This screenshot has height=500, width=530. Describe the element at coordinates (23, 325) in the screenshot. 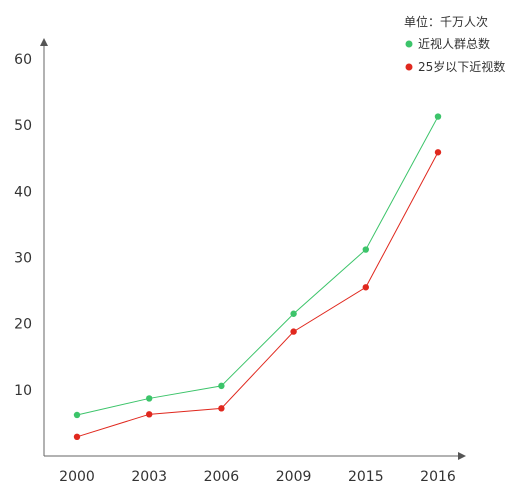

I see `y-tick-label-20: 20` at that location.